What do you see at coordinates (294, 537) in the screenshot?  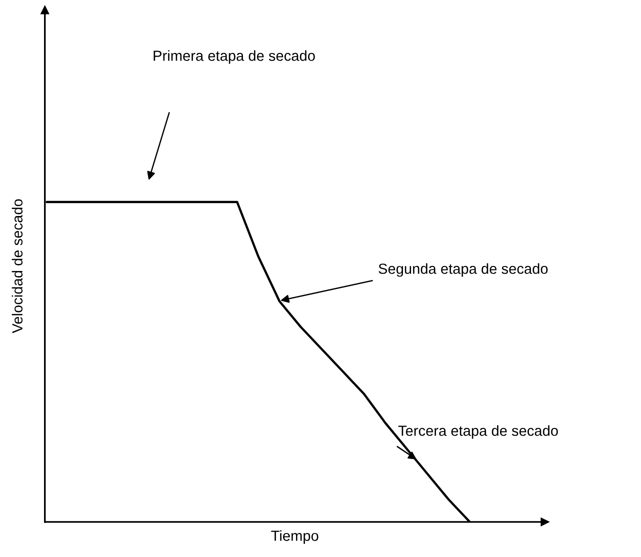 I see `x-axis-title: Tiempo` at bounding box center [294, 537].